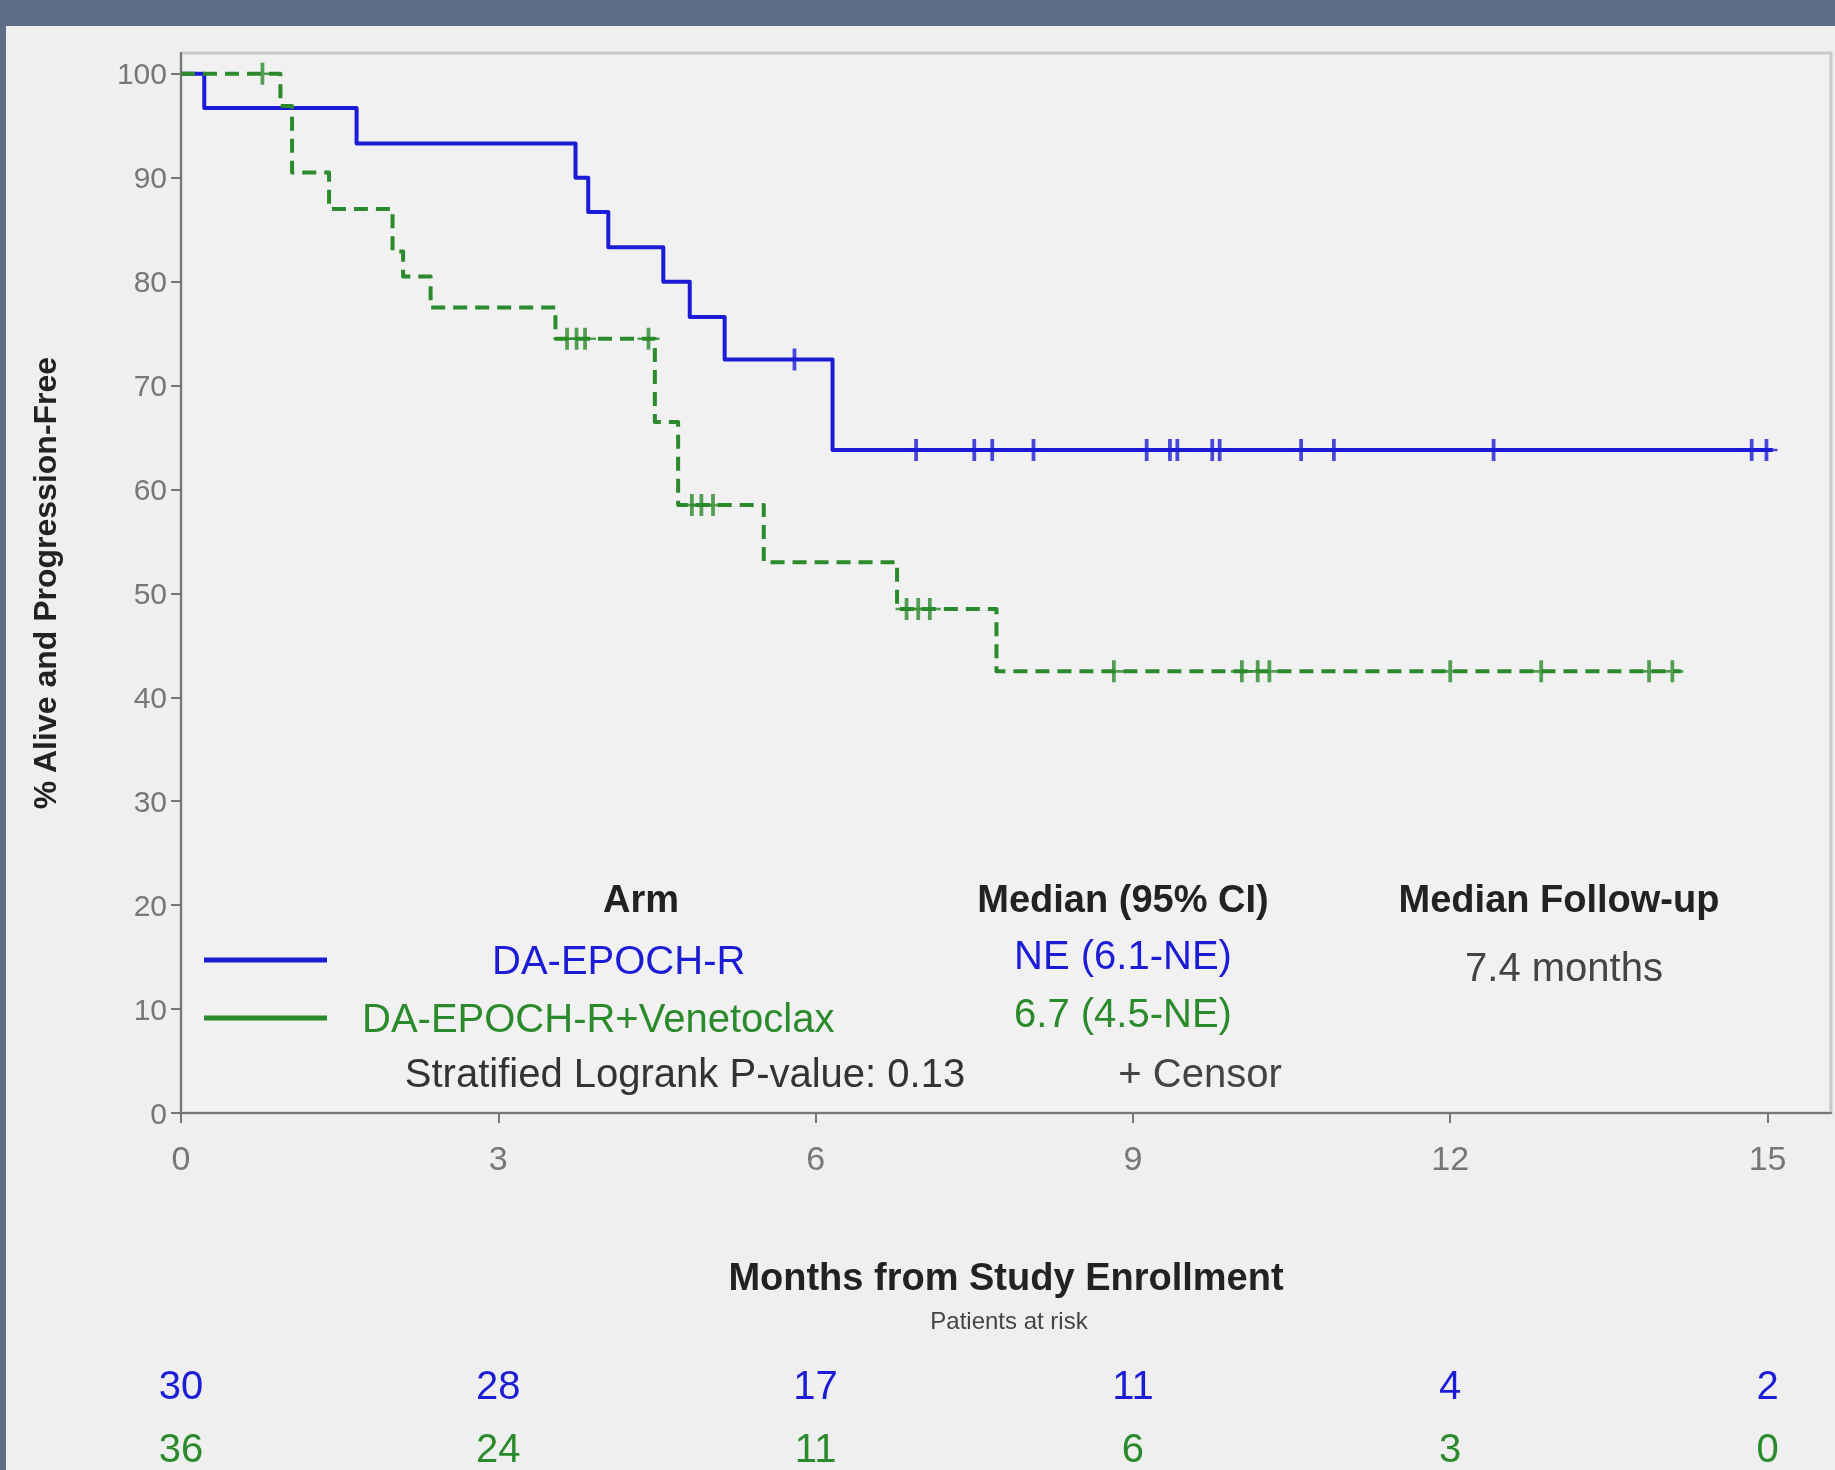  What do you see at coordinates (1006, 1277) in the screenshot?
I see `x-axis-title: Months from Study Enrollment` at bounding box center [1006, 1277].